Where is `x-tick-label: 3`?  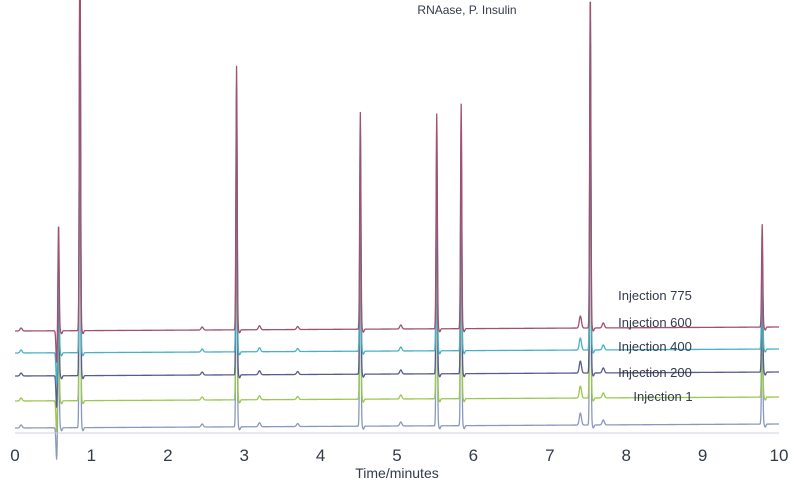 x-tick-label: 3 is located at coordinates (243, 455).